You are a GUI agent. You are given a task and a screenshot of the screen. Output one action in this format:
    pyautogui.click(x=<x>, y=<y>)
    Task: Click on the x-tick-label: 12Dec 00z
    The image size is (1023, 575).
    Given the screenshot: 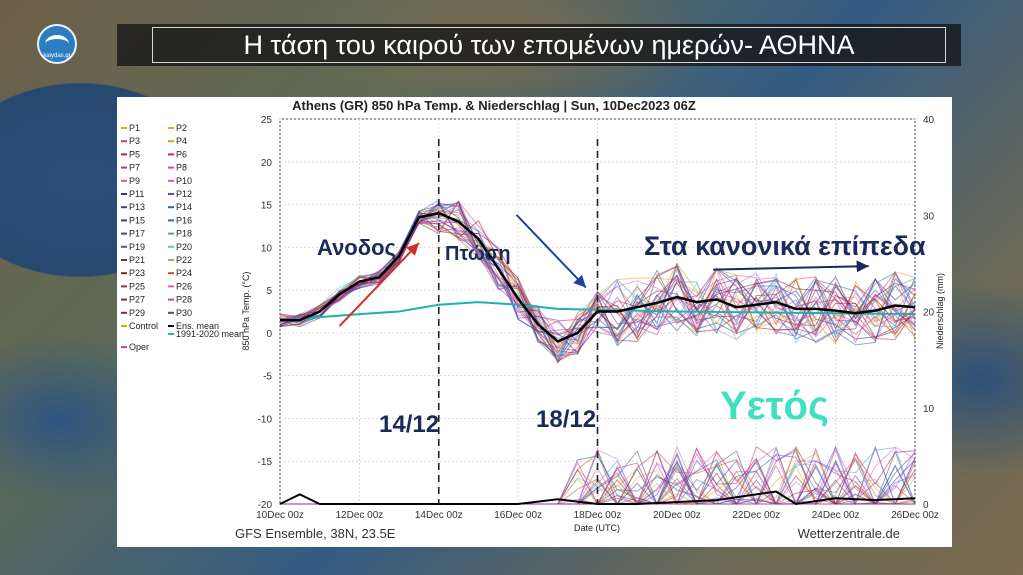 What is the action you would take?
    pyautogui.click(x=359, y=515)
    